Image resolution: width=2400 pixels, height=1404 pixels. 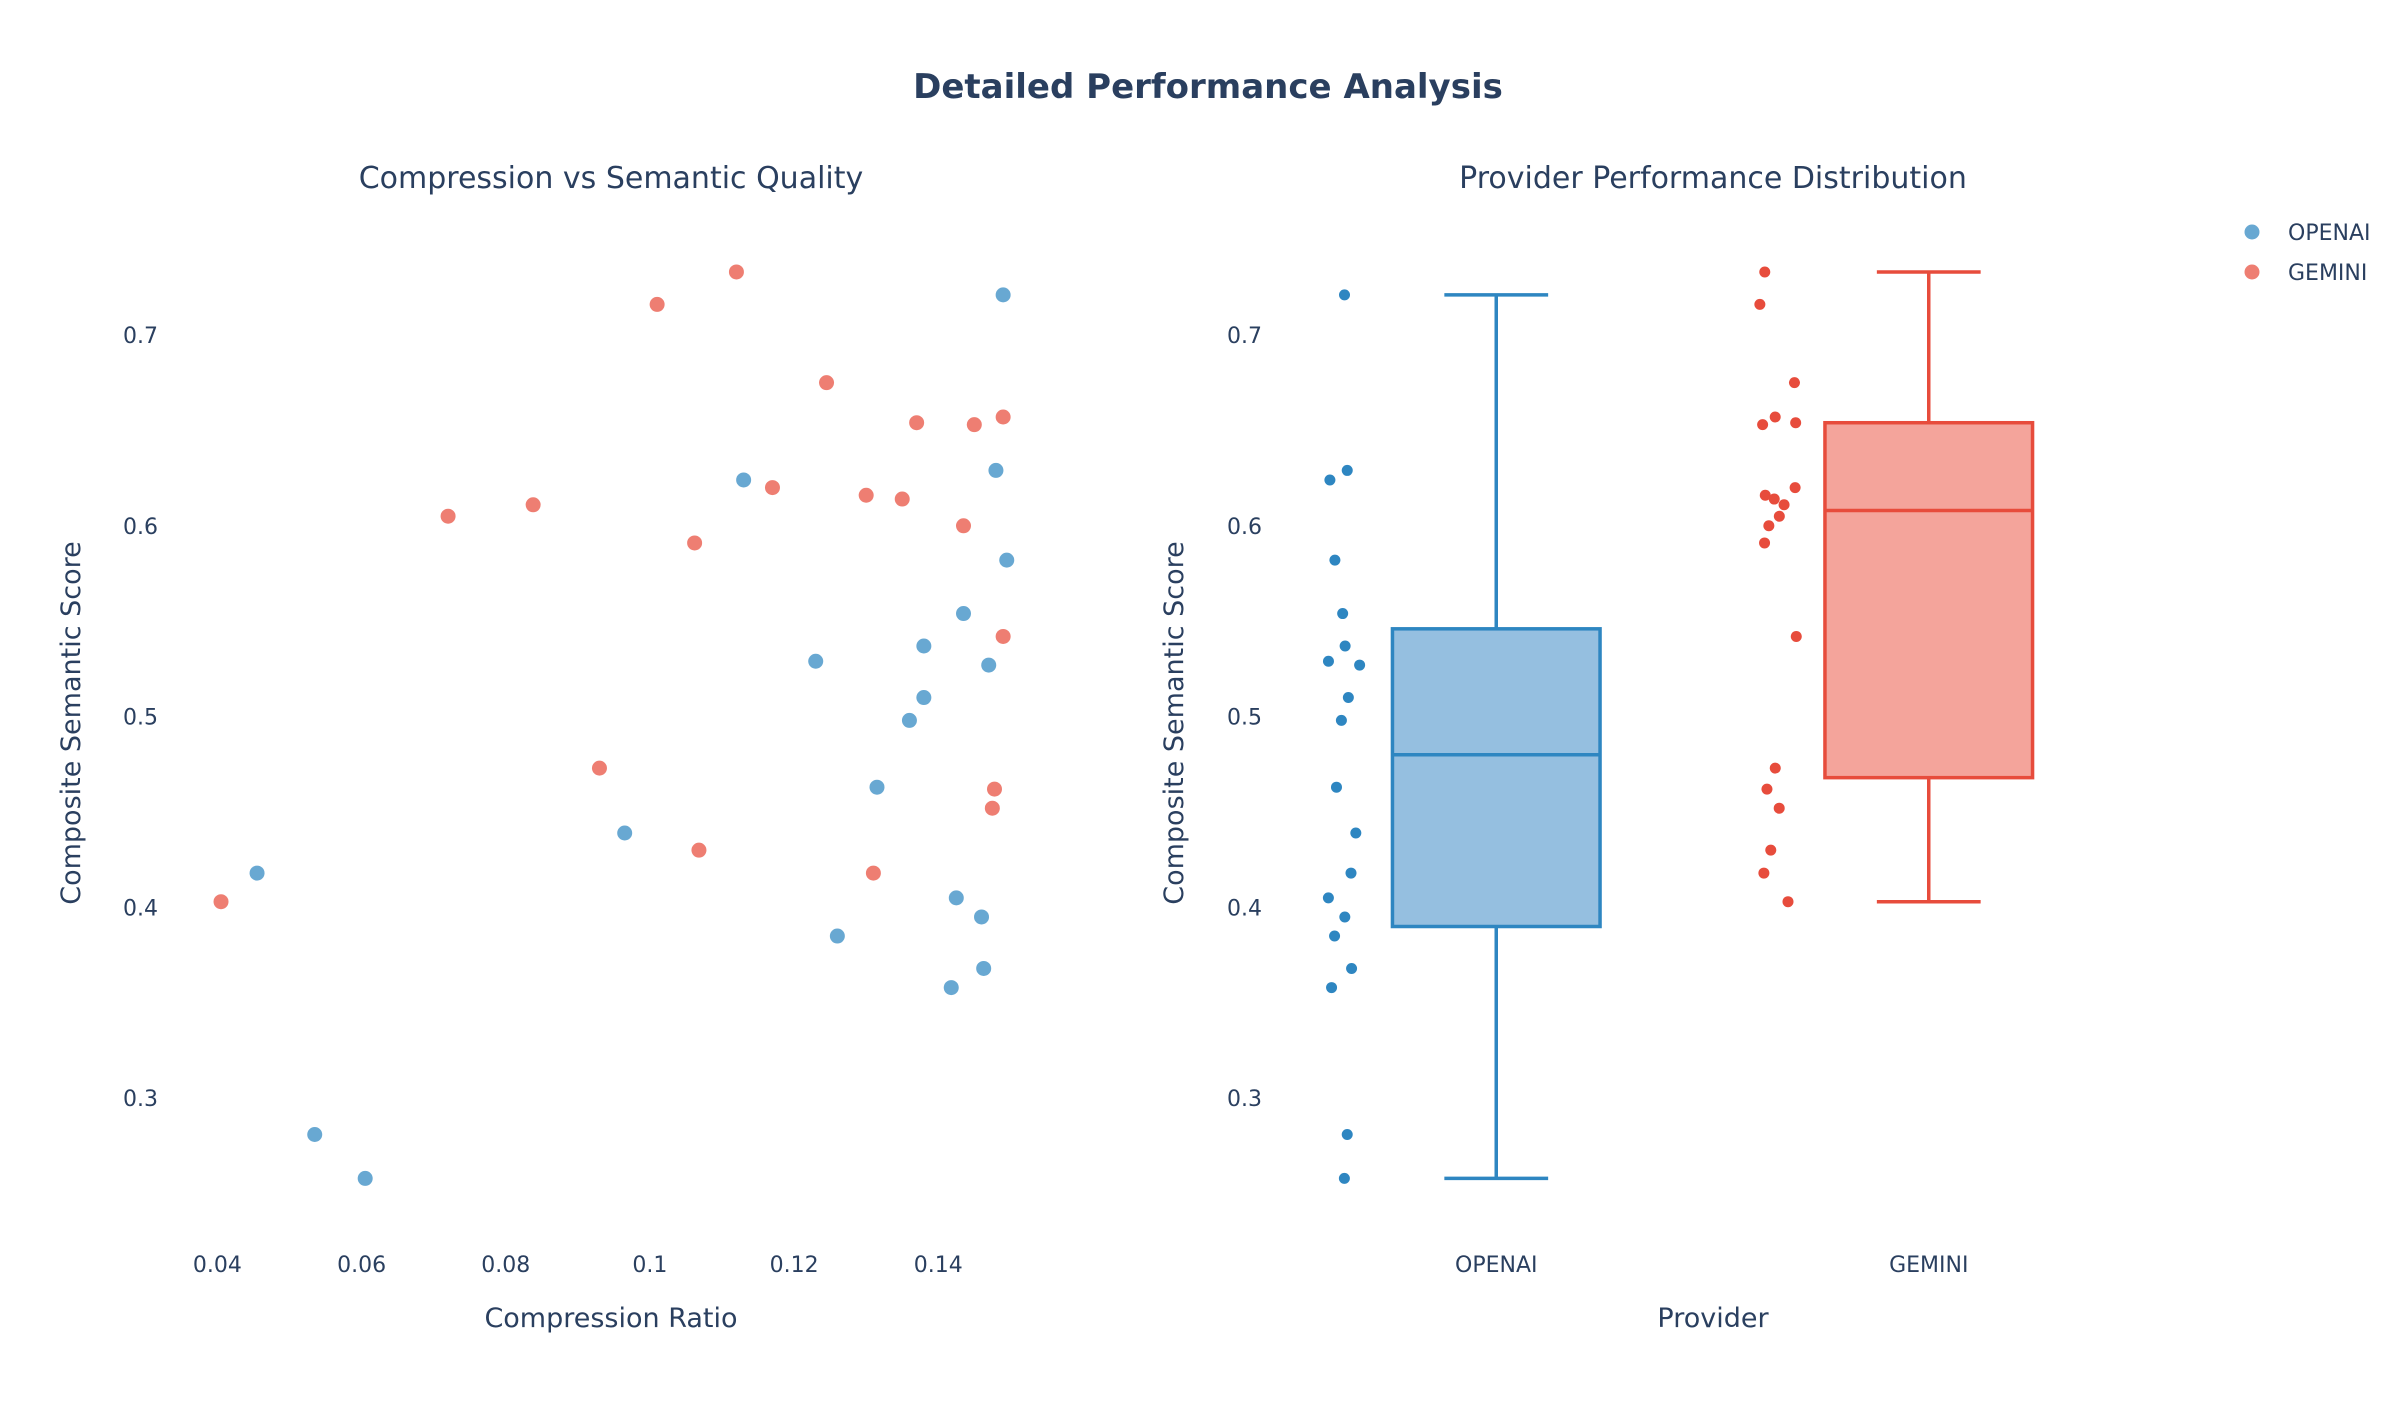 I want to click on scatter-y-tick-label: 0.3, so click(x=140, y=1099).